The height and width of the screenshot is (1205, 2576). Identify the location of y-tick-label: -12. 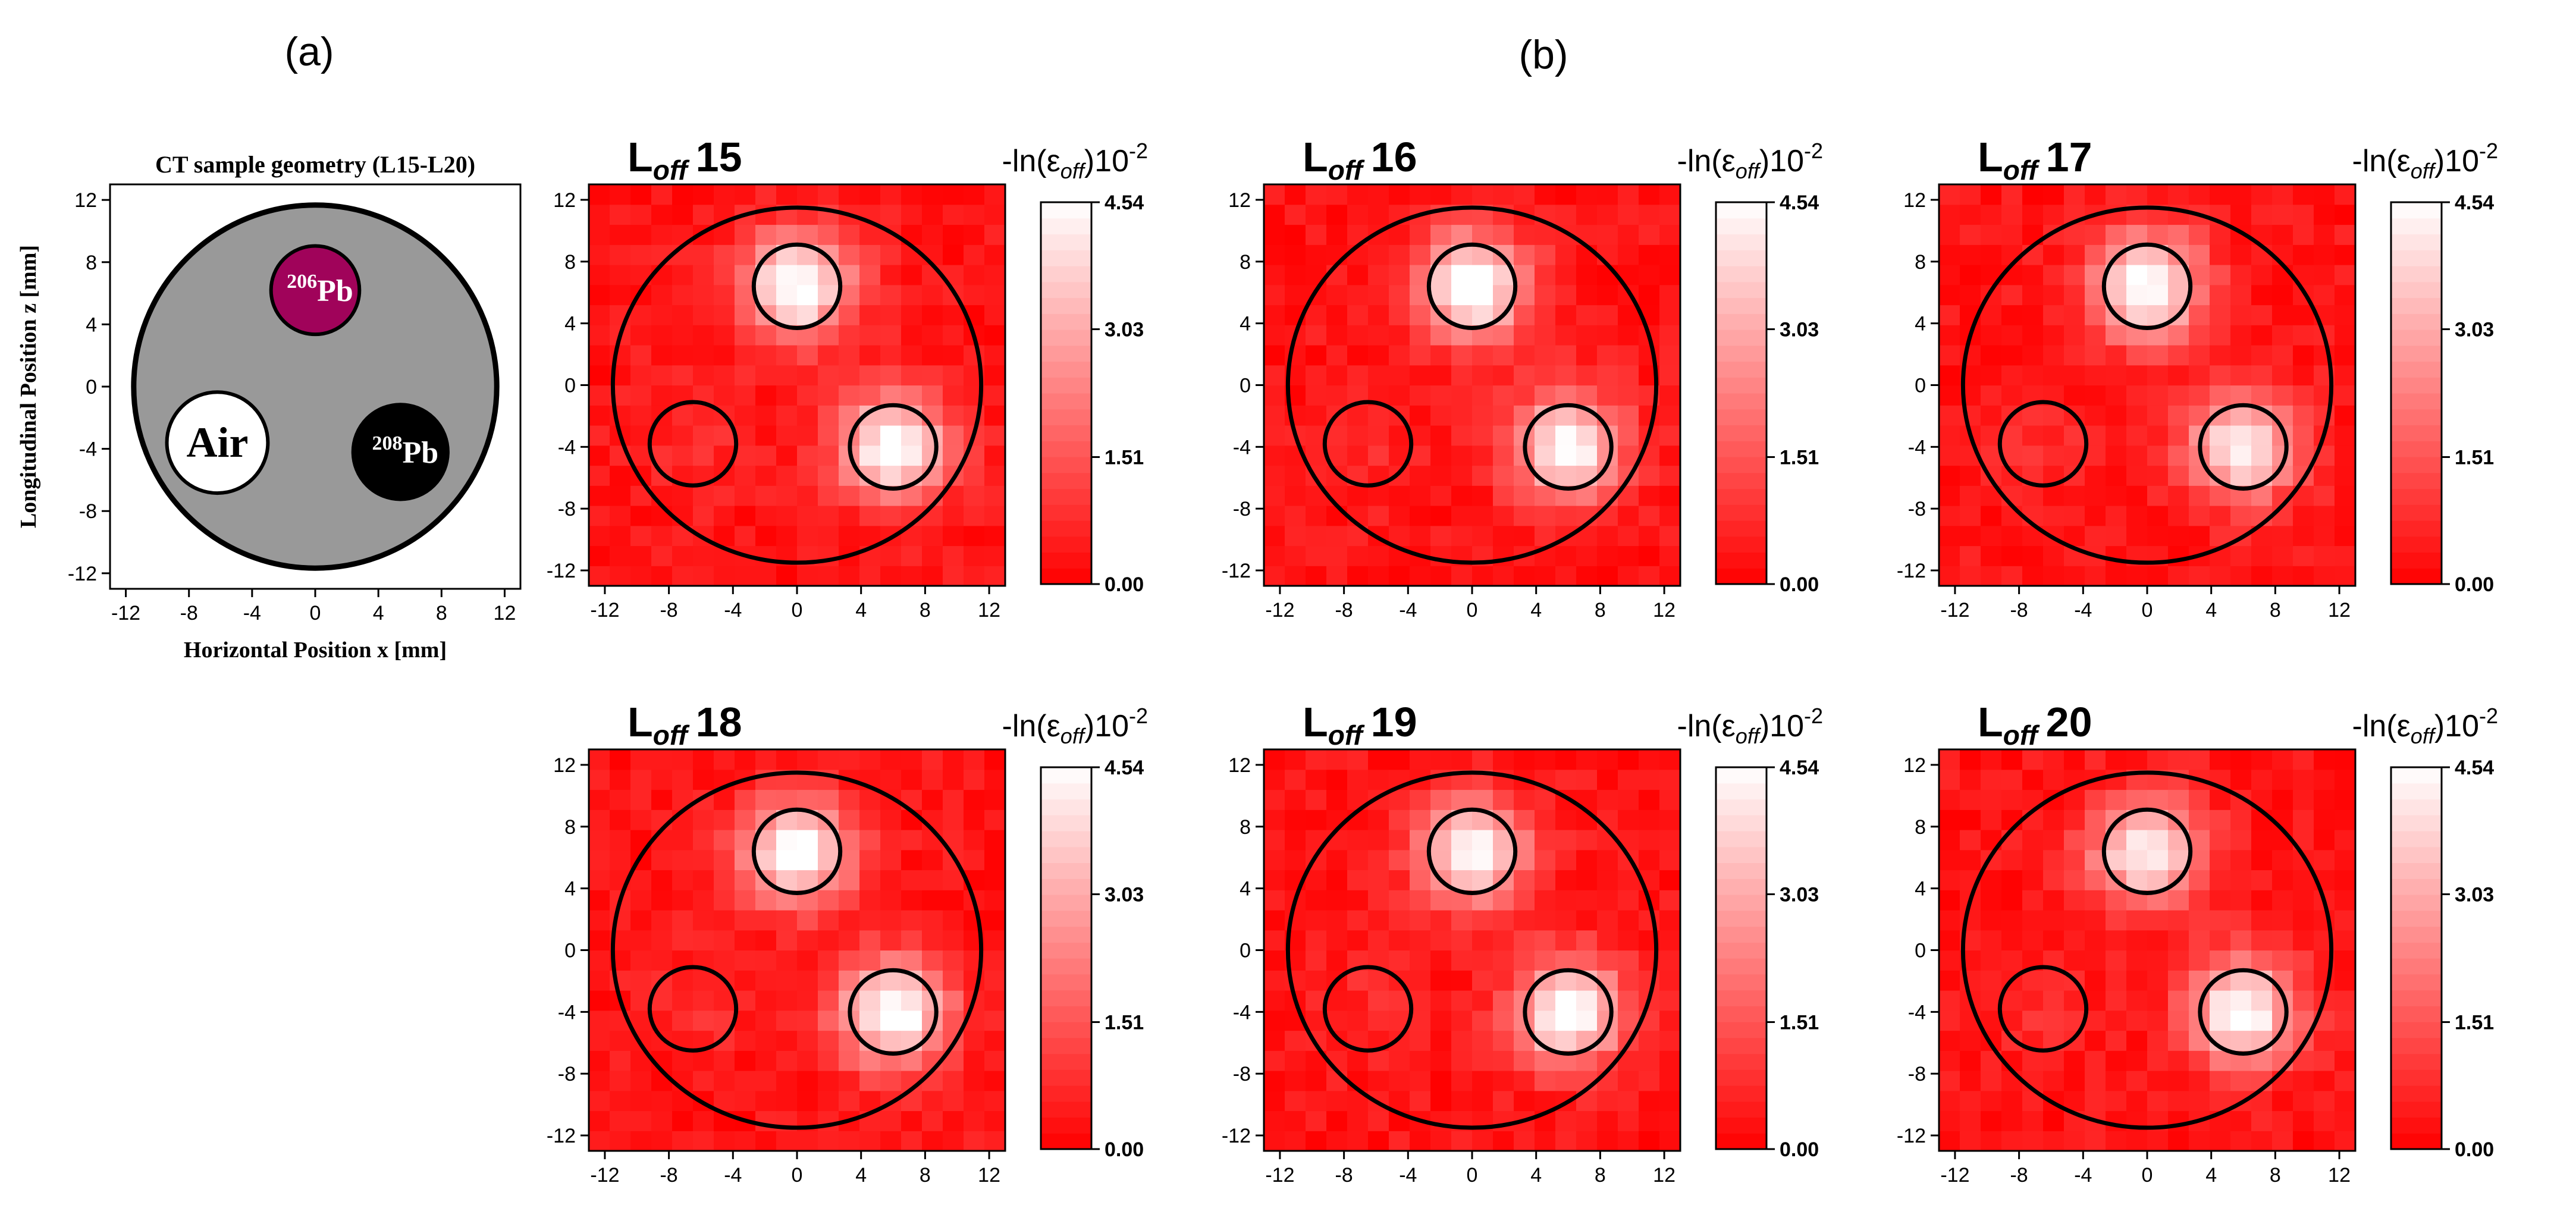
(1236, 1136).